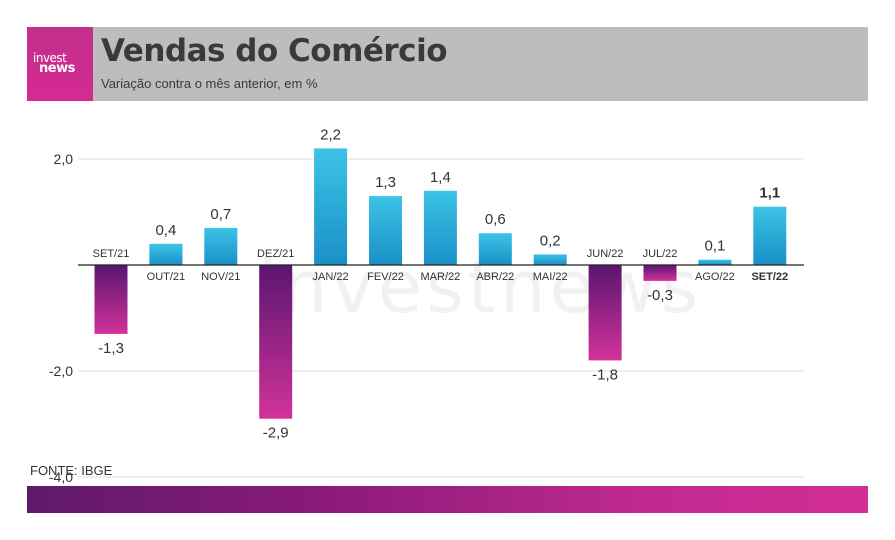 The image size is (895, 540). I want to click on category-label: ABR/22, so click(495, 277).